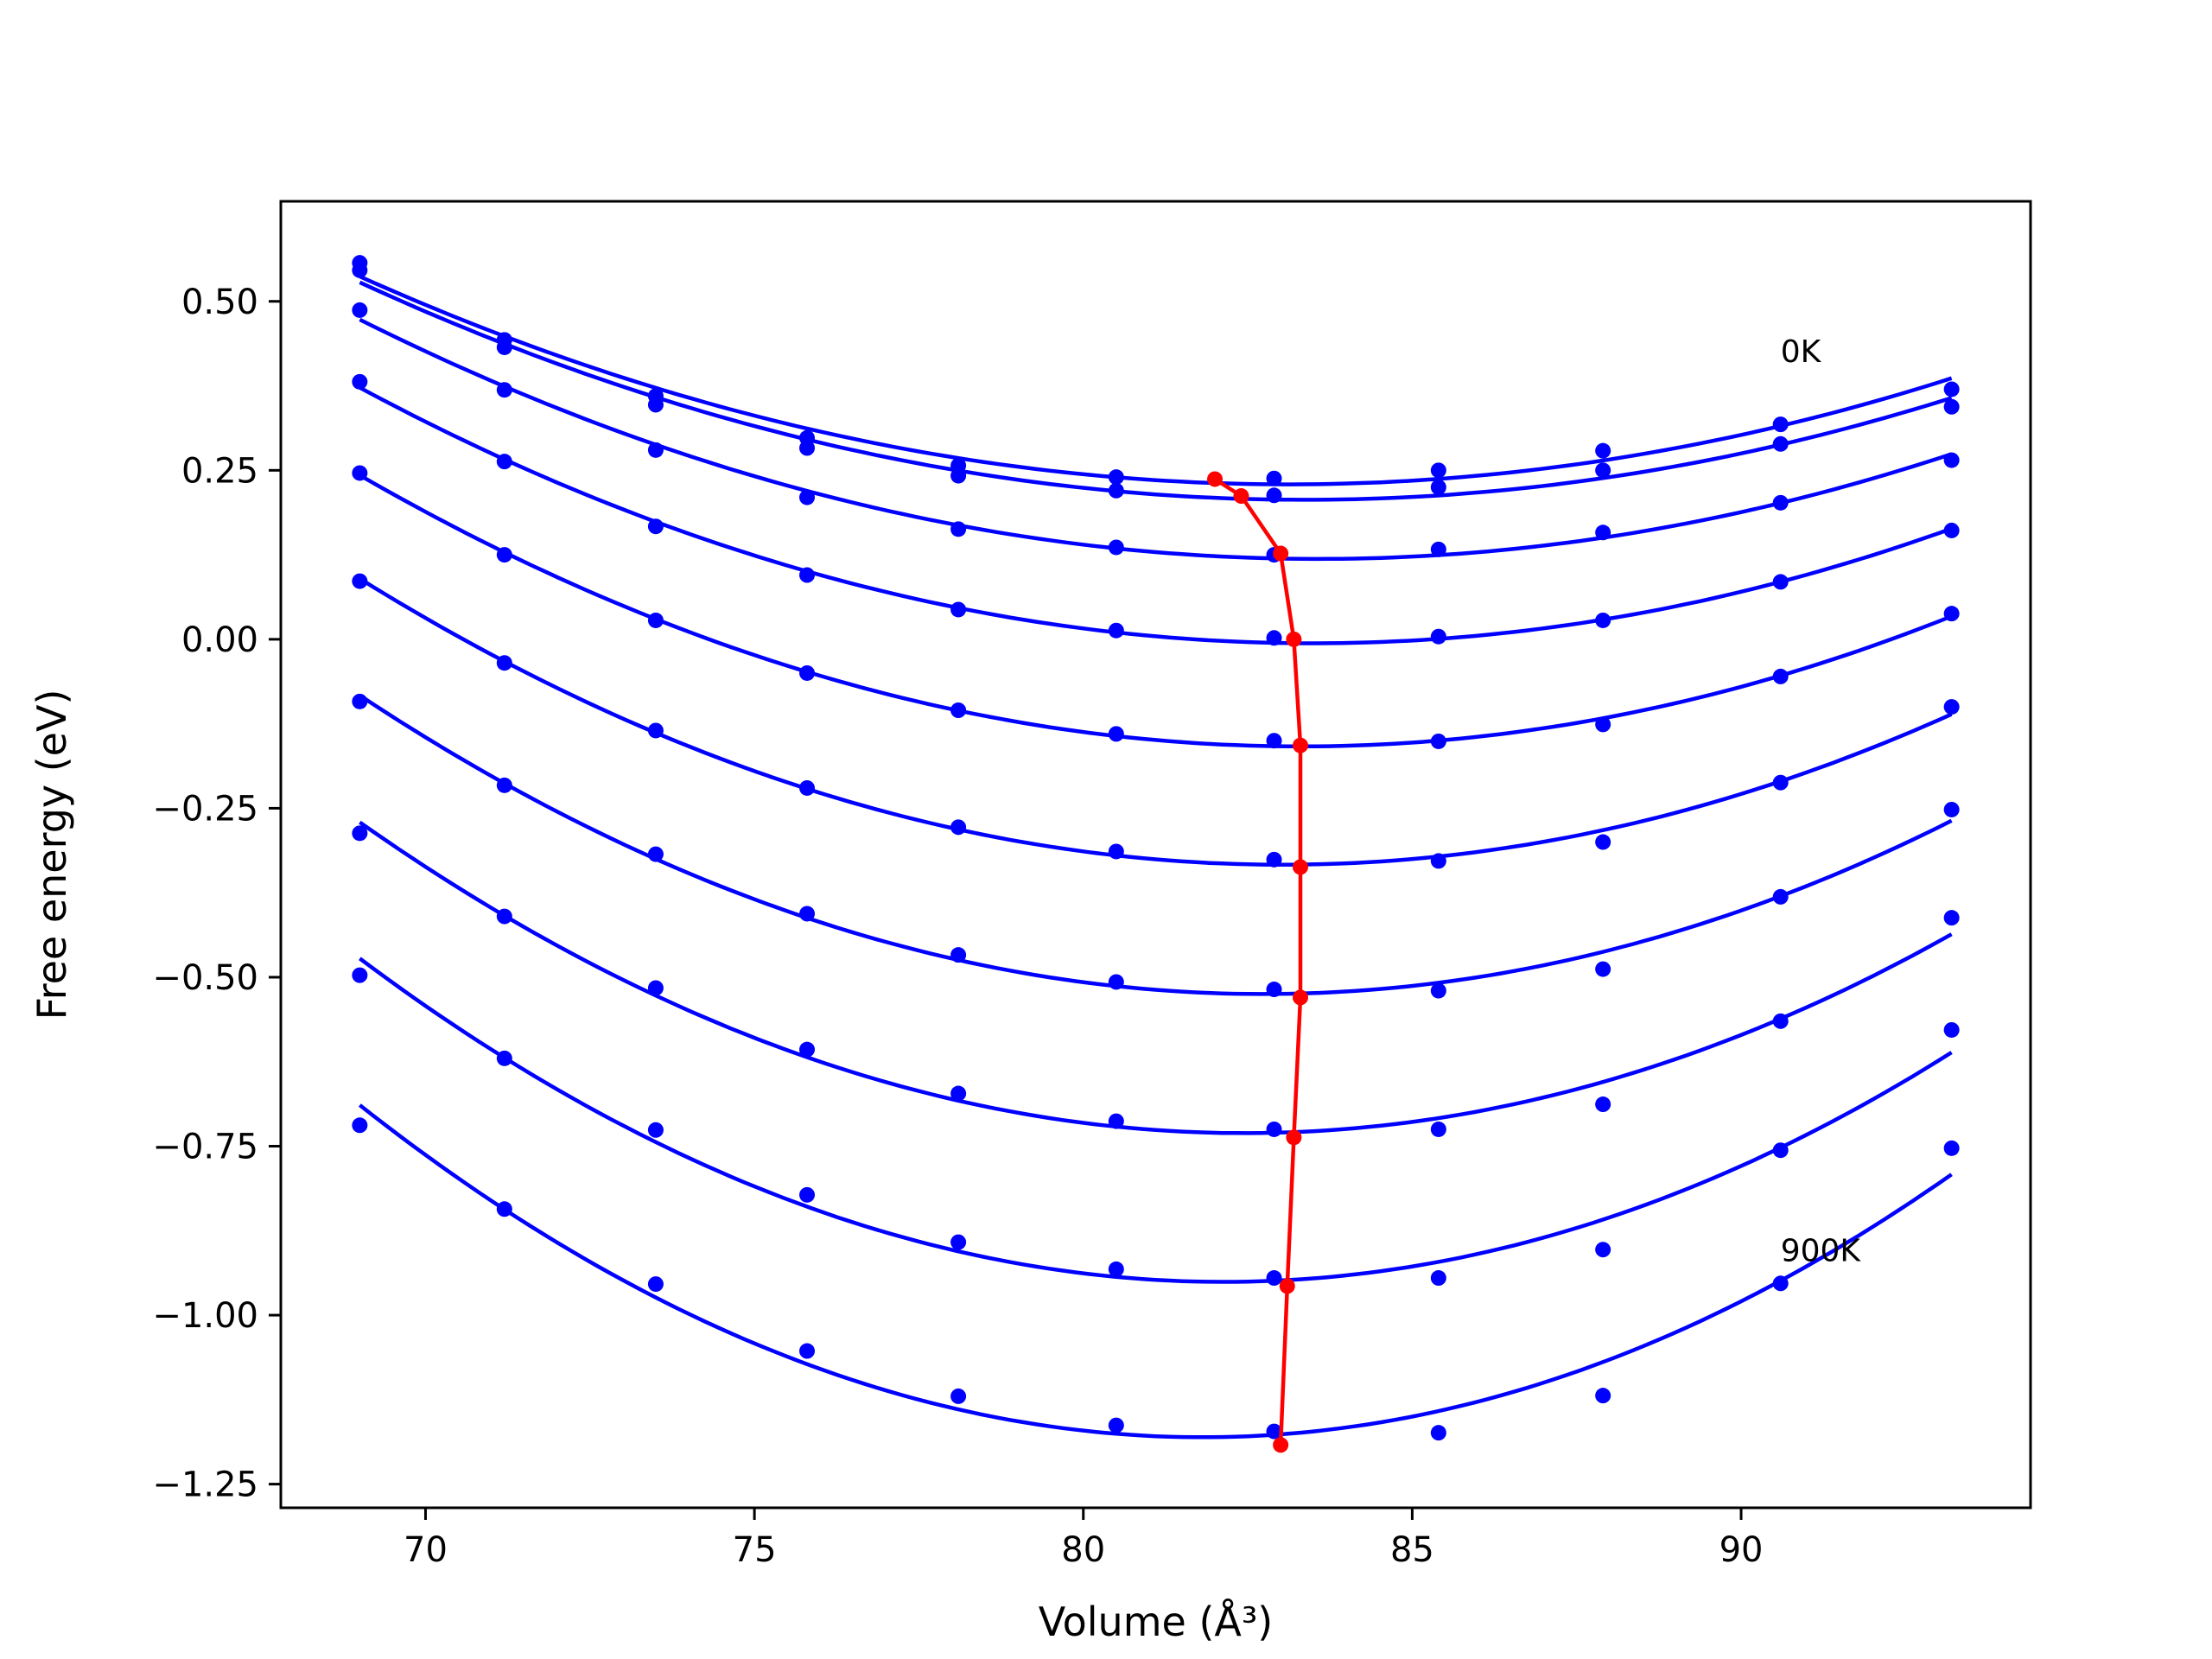  What do you see at coordinates (1821, 801) in the screenshot?
I see `annotations-layer: 0K 900K` at bounding box center [1821, 801].